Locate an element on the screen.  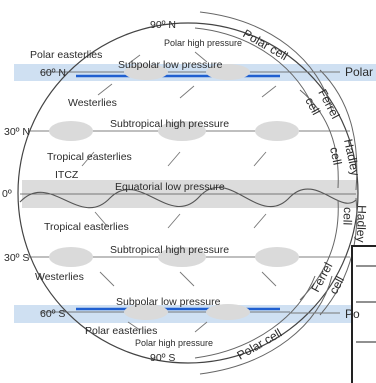
label-hadley-cell-n: Hadley is located at coordinates (351, 157).